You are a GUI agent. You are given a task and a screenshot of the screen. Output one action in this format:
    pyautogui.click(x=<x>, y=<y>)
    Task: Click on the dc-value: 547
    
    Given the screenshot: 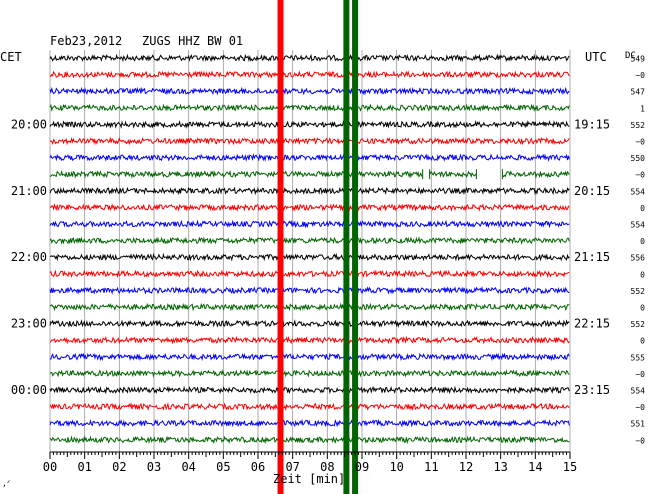 What is the action you would take?
    pyautogui.click(x=638, y=92)
    